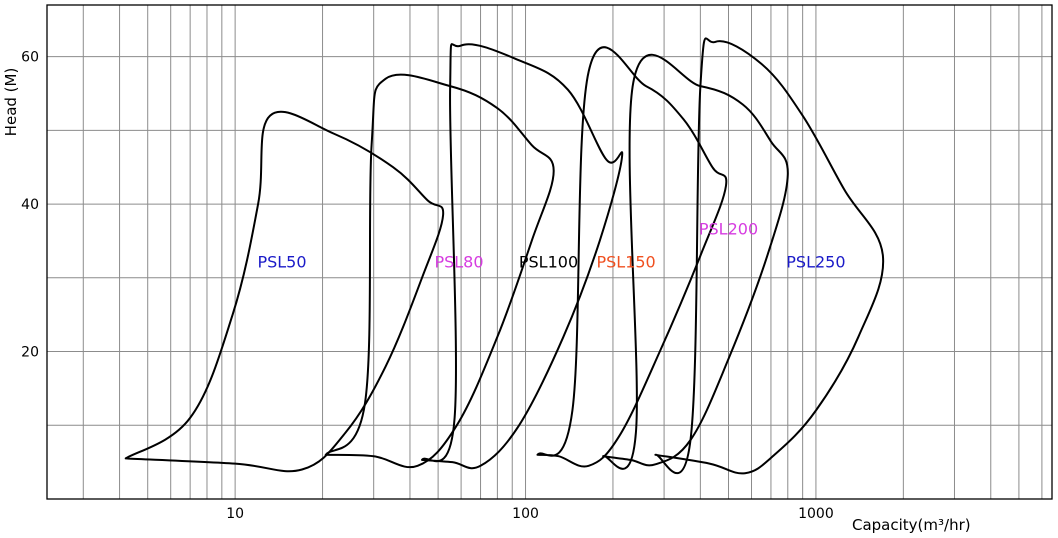 This screenshot has height=538, width=1058. What do you see at coordinates (30, 58) in the screenshot?
I see `y-tick-label: 60` at bounding box center [30, 58].